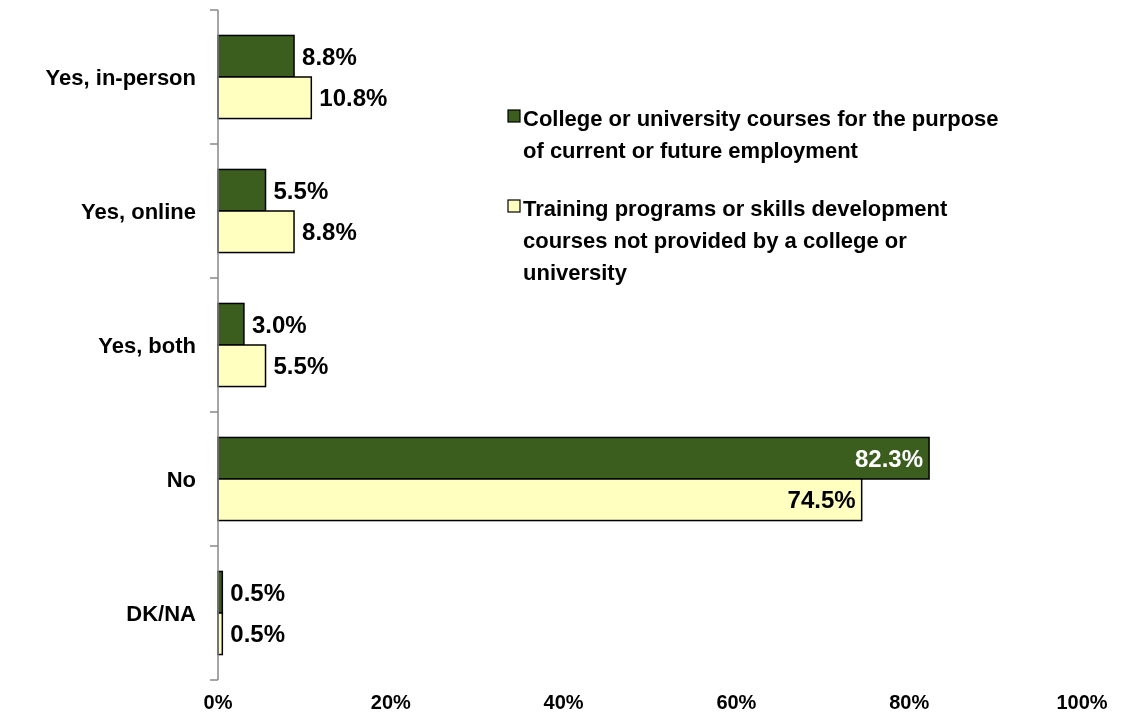  What do you see at coordinates (391, 702) in the screenshot?
I see `x-tick-label: 20%` at bounding box center [391, 702].